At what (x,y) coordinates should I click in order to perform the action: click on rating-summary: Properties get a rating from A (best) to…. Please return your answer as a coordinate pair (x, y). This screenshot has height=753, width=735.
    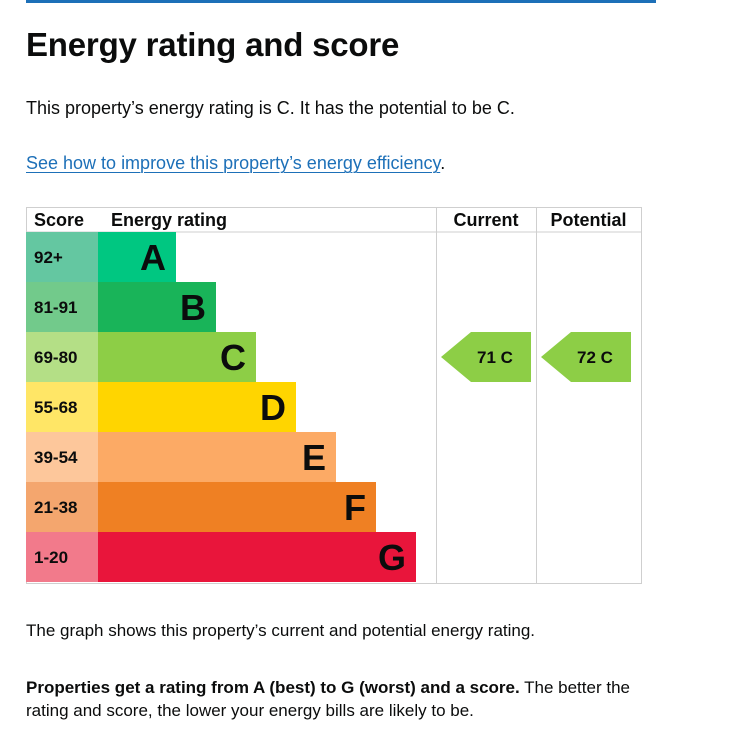
    Looking at the image, I should click on (346, 699).